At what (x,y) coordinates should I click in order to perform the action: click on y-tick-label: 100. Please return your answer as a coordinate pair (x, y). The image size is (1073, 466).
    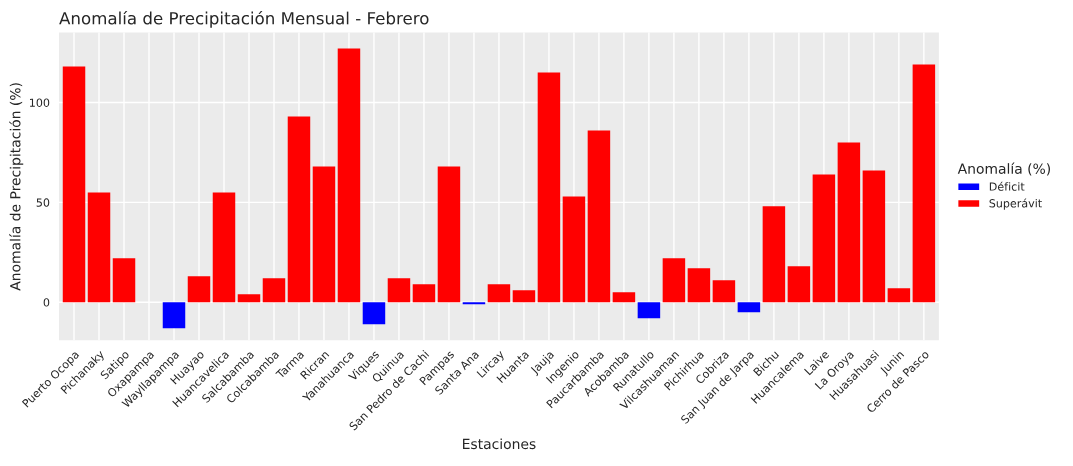
    Looking at the image, I should click on (40, 102).